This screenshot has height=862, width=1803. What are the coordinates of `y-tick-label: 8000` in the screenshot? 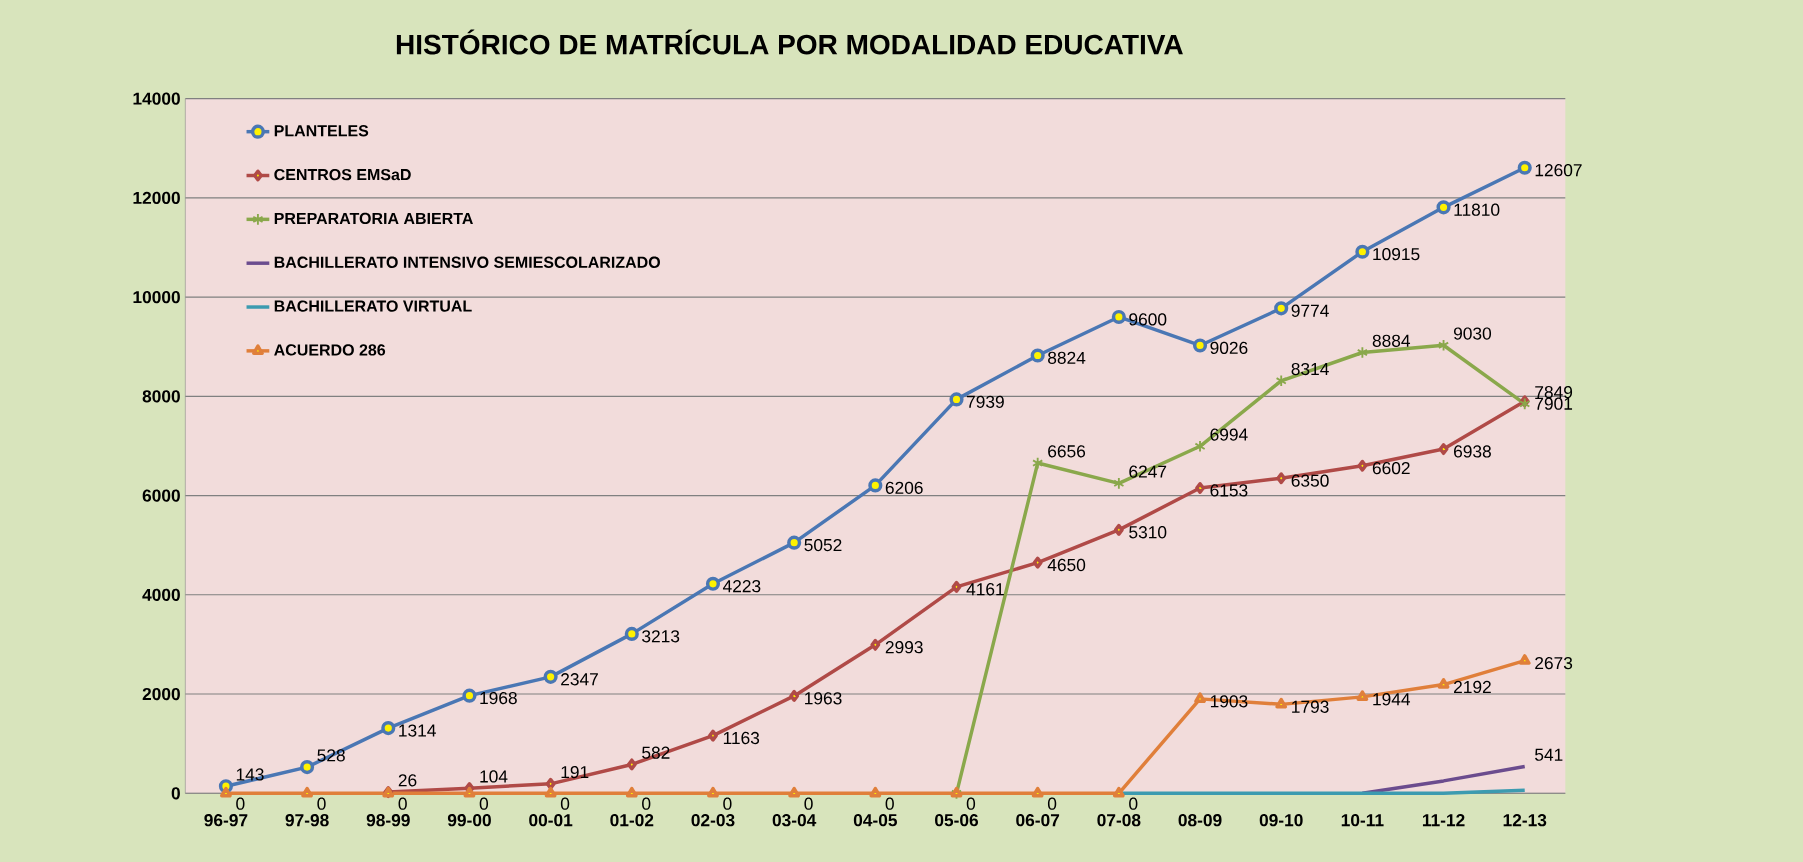 It's located at (161, 396).